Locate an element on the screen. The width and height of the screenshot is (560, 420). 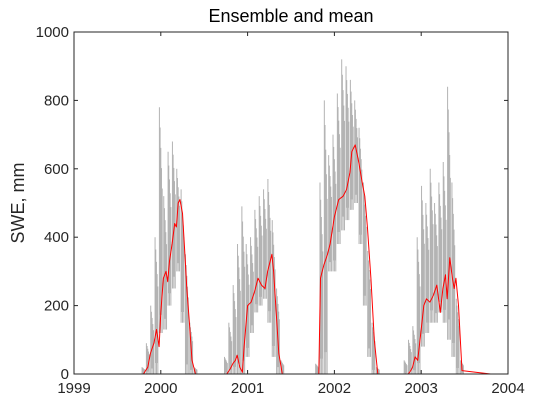
y-tick-label: 1000 is located at coordinates (52, 32).